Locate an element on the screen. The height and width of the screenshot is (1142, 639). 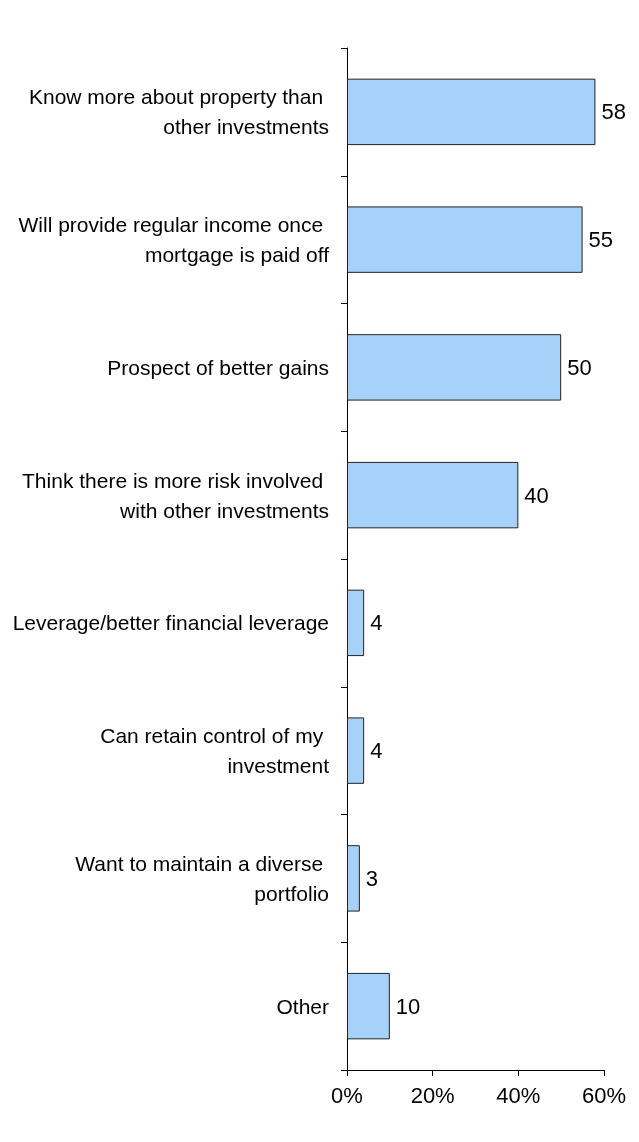
y-tick-label: Prospect of better gains is located at coordinates (218, 367).